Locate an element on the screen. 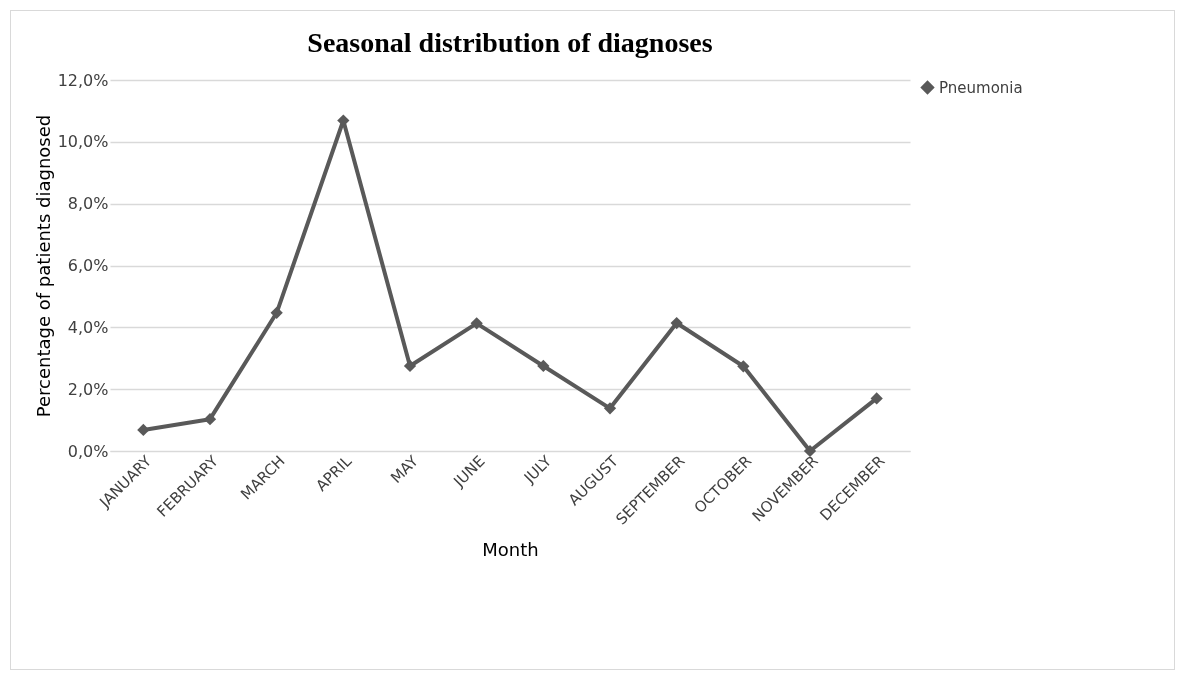  y-tick-label: 2,0% is located at coordinates (88, 389).